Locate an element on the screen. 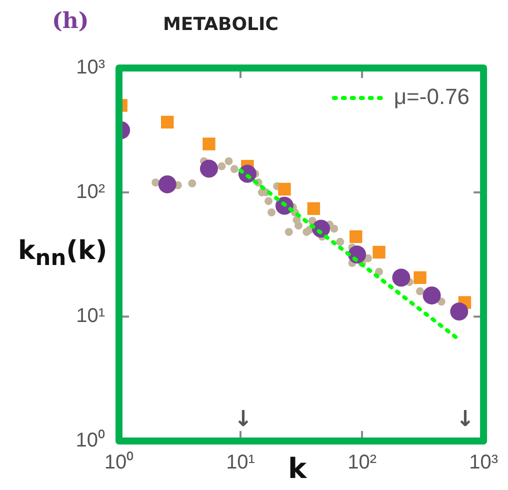 The height and width of the screenshot is (490, 508). x-tick-label: 10³ is located at coordinates (483, 463).